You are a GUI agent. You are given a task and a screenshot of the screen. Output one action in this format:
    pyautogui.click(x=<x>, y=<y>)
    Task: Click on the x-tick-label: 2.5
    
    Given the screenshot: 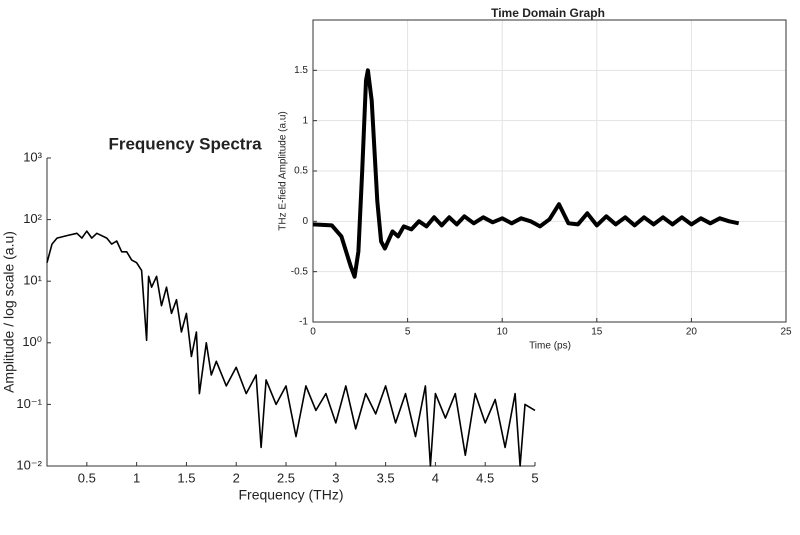 What is the action you would take?
    pyautogui.click(x=286, y=477)
    